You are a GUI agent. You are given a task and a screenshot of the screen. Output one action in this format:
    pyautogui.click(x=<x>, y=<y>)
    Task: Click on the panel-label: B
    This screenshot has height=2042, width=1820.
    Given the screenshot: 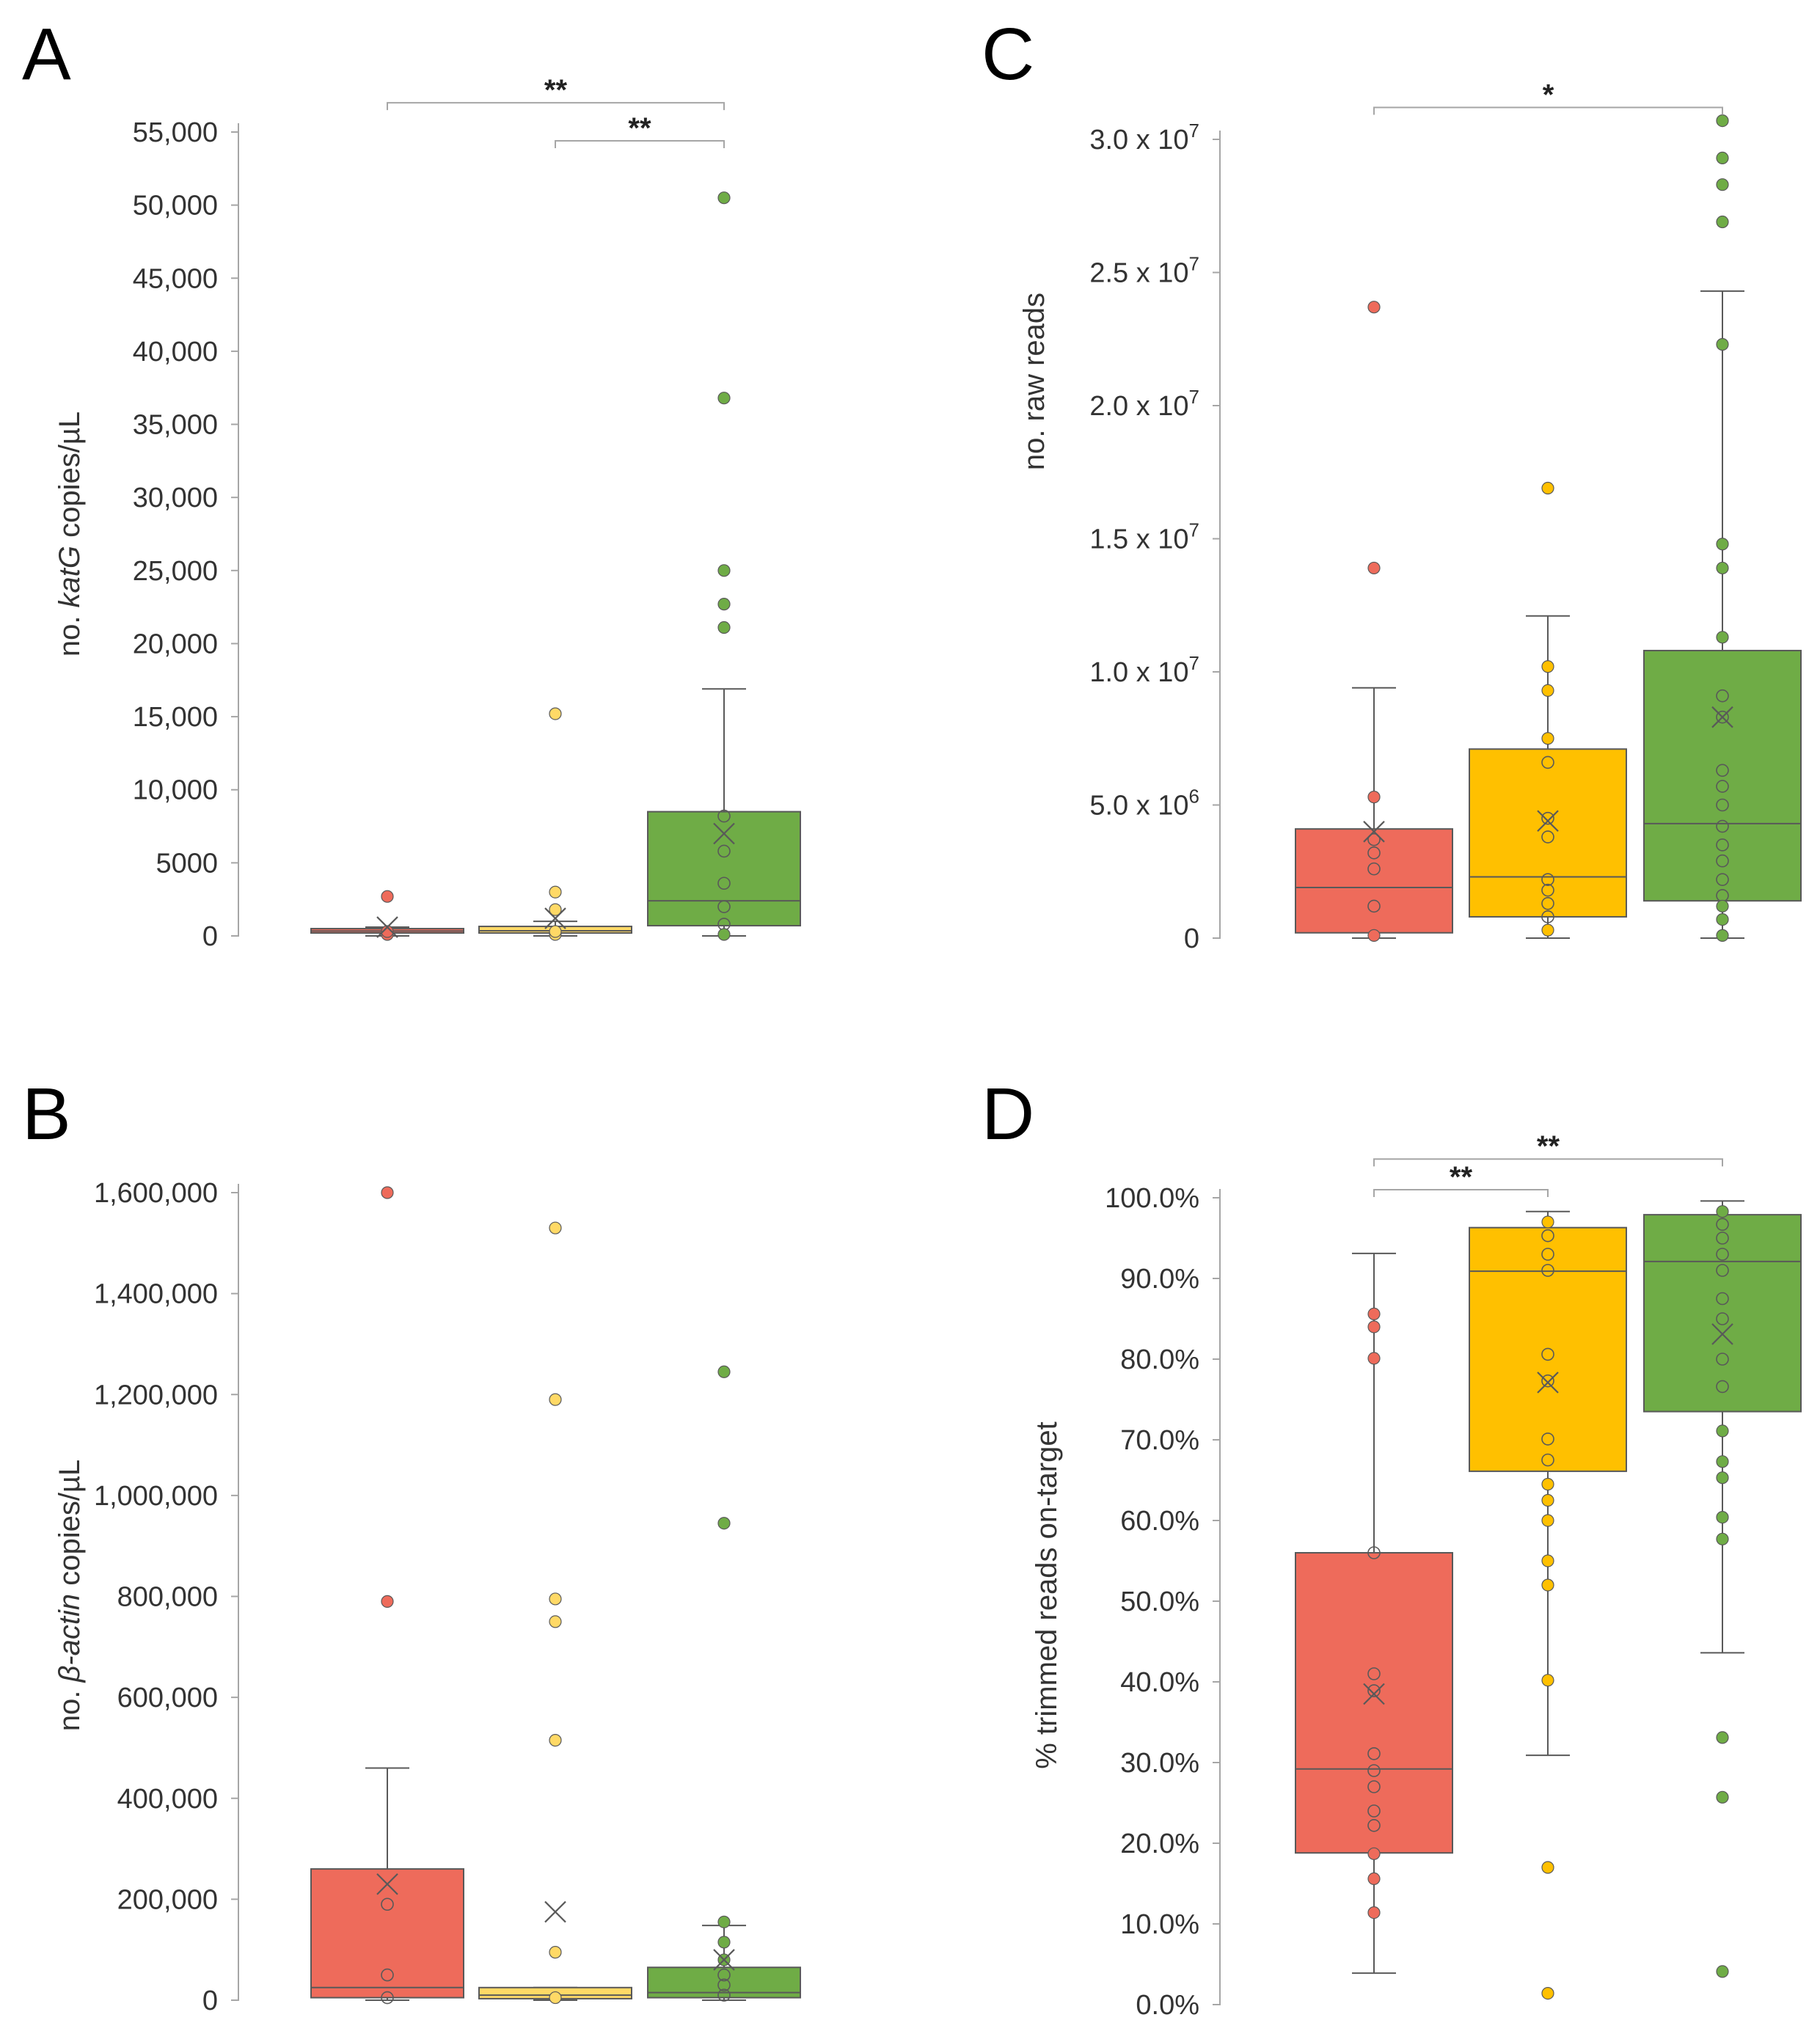 What is the action you would take?
    pyautogui.click(x=46, y=1114)
    